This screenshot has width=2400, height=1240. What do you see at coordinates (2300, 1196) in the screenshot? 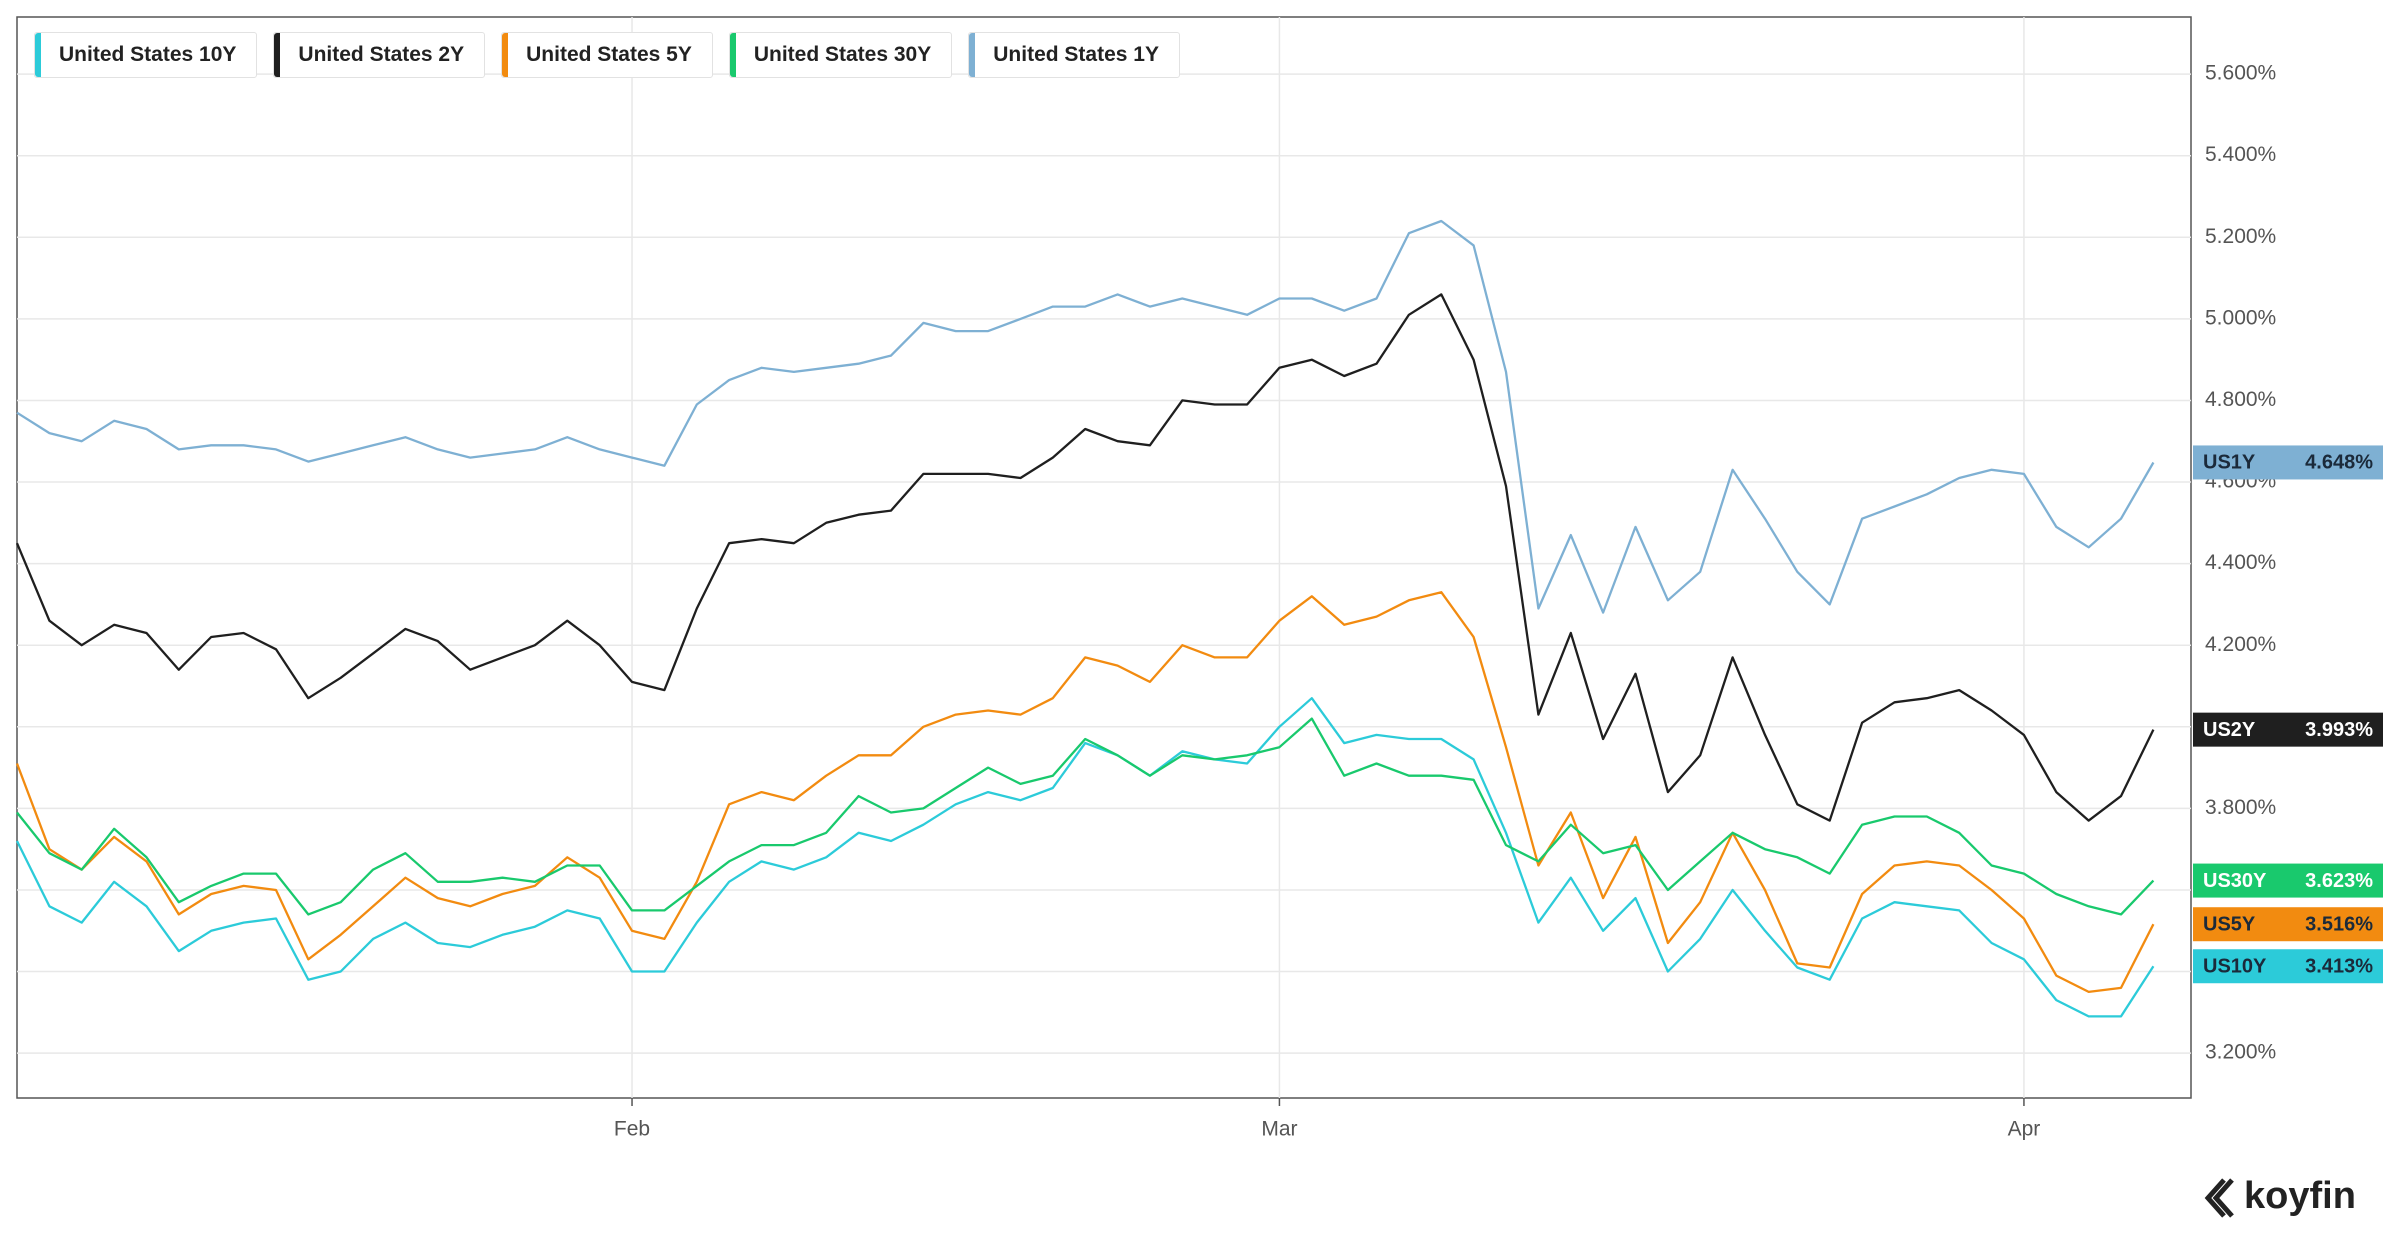
I see `brand-text: koyfin` at bounding box center [2300, 1196].